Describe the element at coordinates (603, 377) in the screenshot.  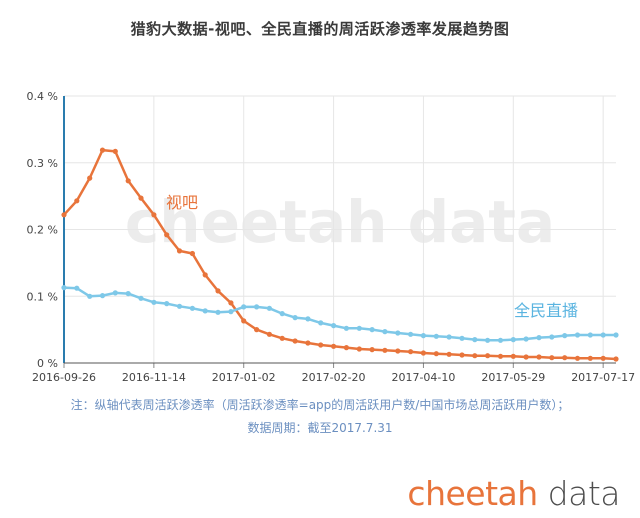
I see `x-tick-label: 2017-07-17` at that location.